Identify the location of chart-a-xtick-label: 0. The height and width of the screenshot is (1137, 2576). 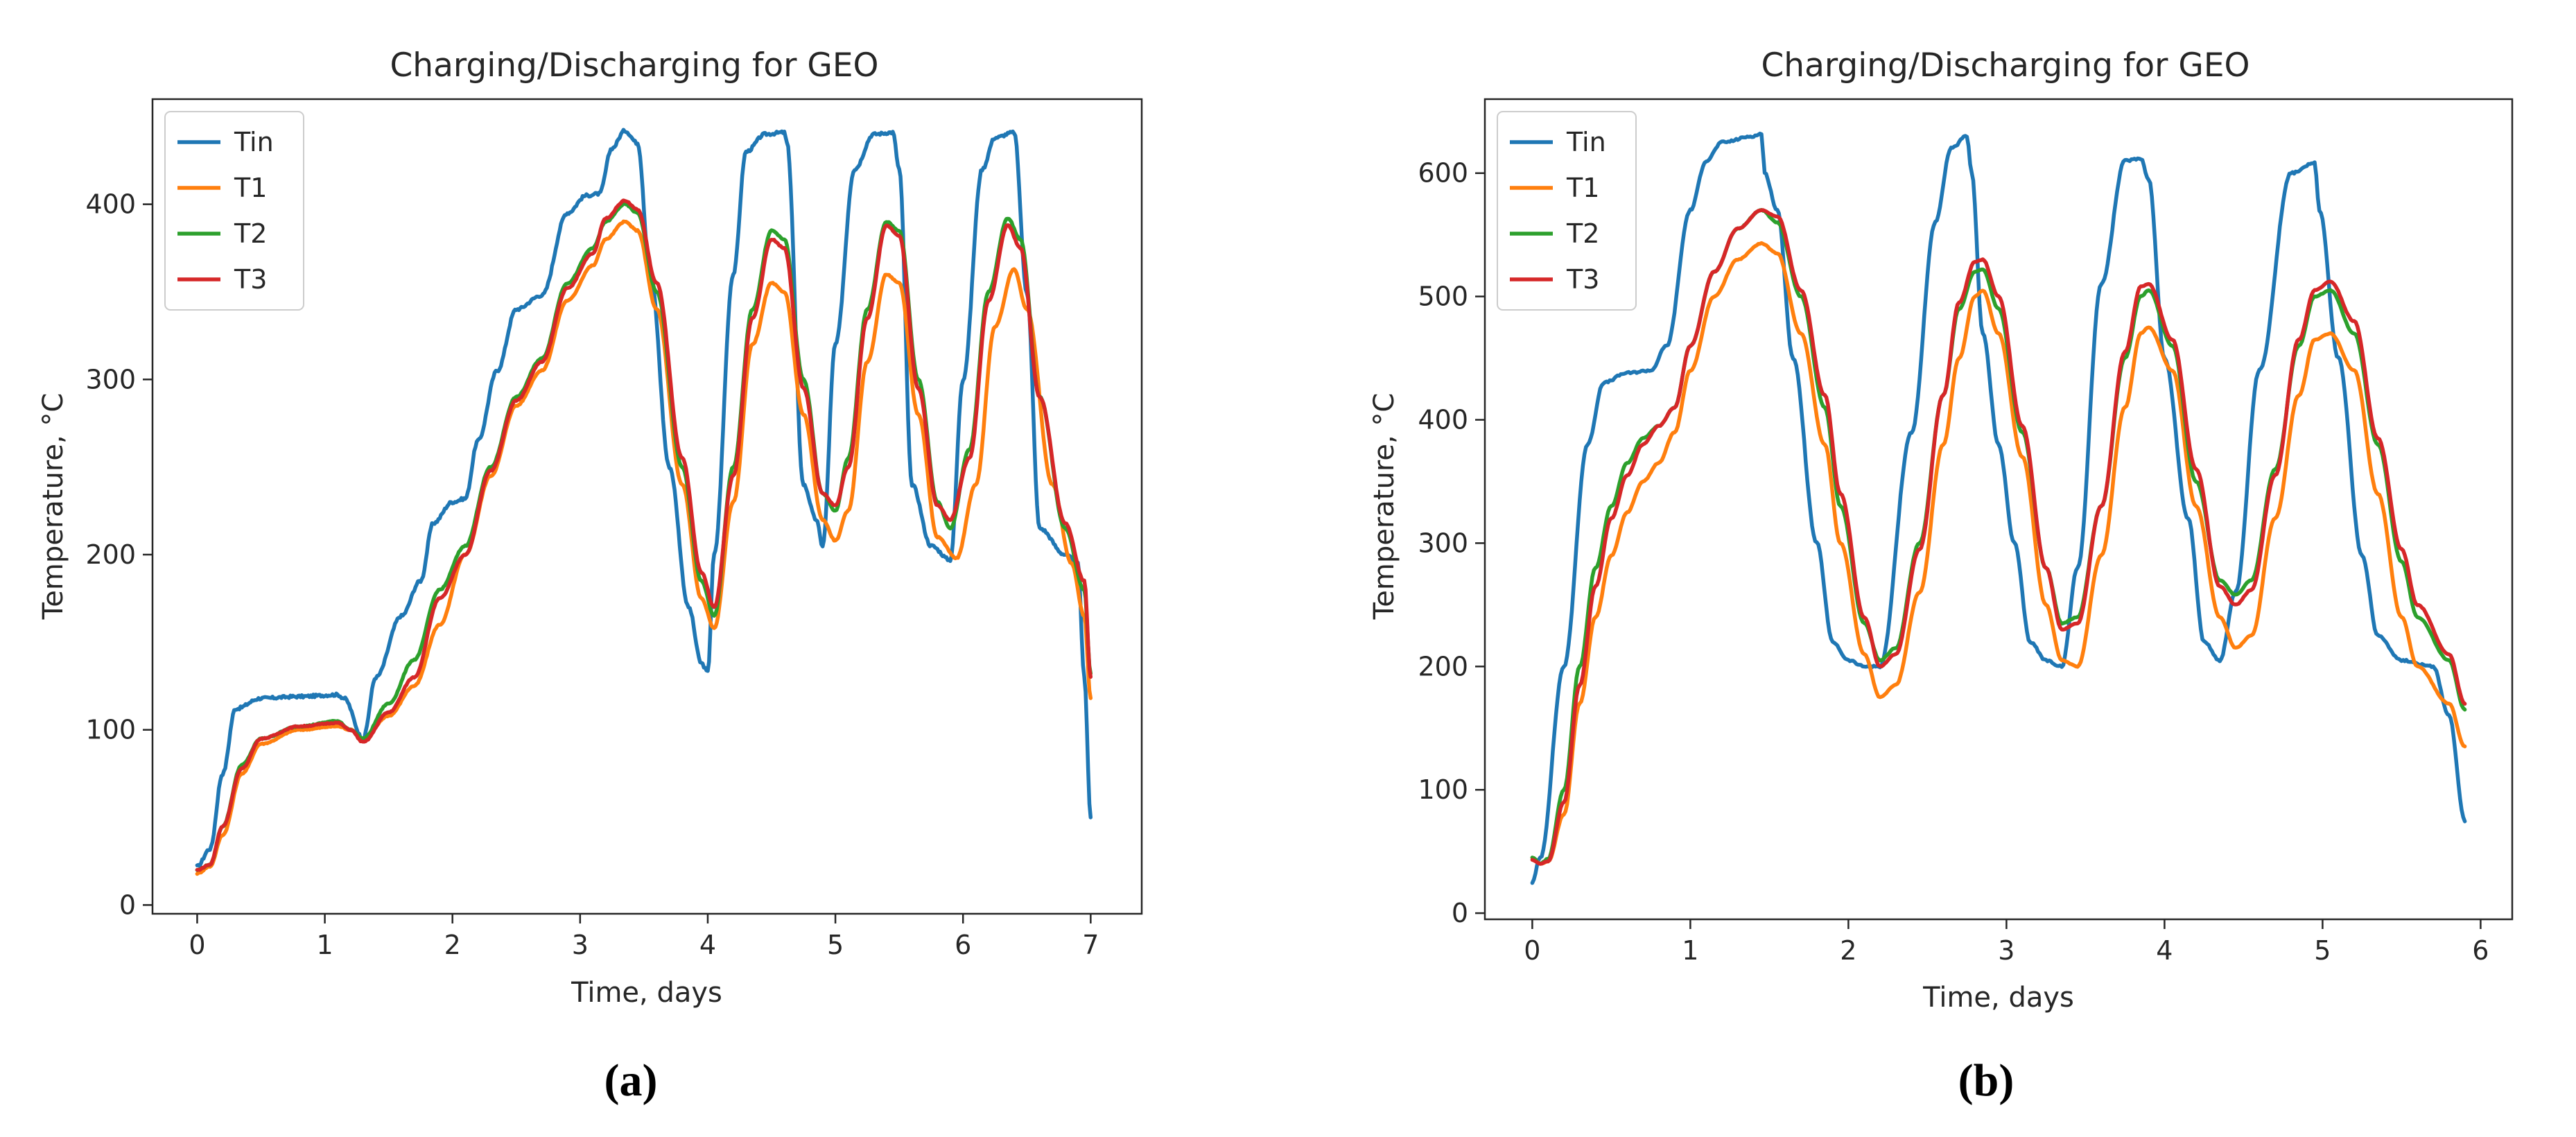
(197, 945).